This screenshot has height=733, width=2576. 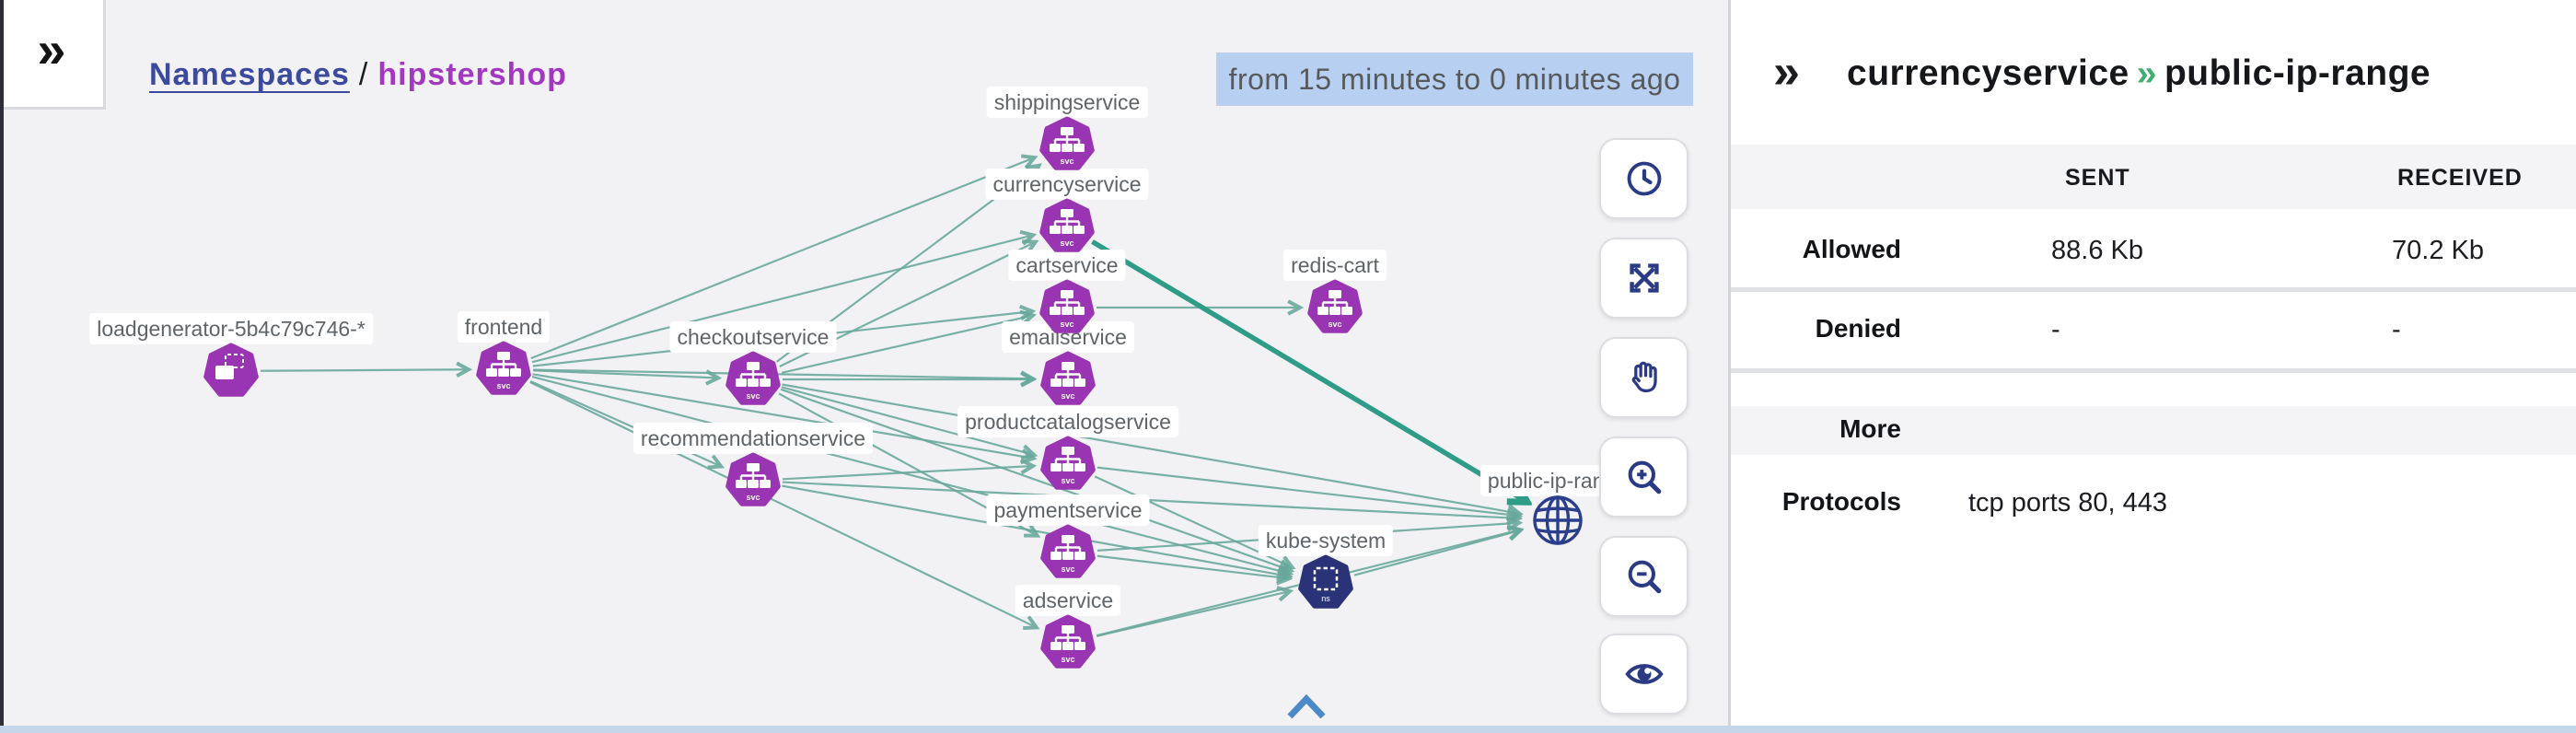 I want to click on node-label-currencyservice: currencyservice, so click(x=1067, y=184).